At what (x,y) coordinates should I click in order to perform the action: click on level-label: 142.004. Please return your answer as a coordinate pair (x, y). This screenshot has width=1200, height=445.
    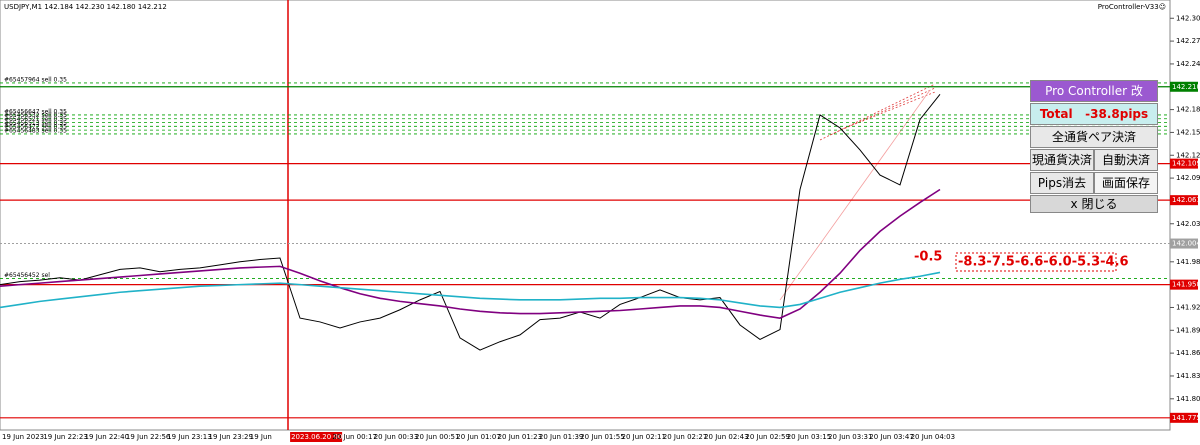
    Looking at the image, I should click on (1186, 244).